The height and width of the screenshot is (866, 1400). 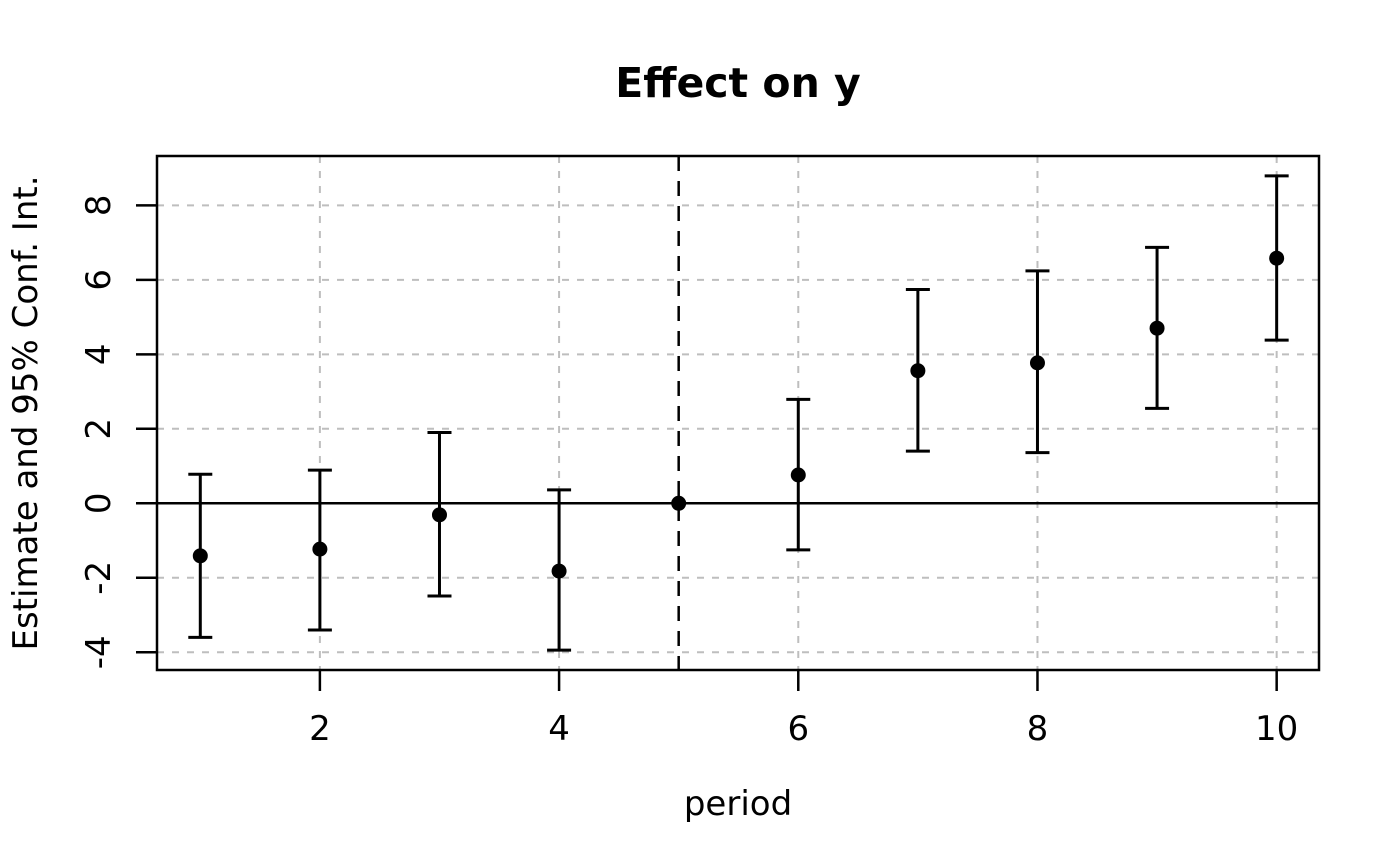 I want to click on x-tick-label: 8, so click(x=1038, y=729).